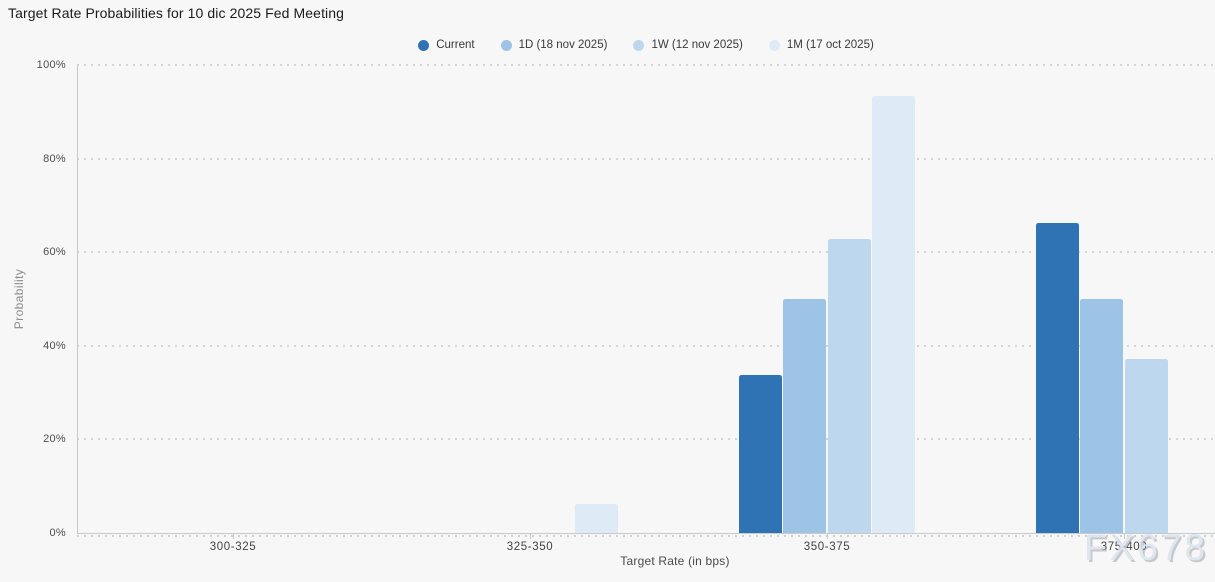  What do you see at coordinates (675, 561) in the screenshot?
I see `x-axis-title: Target Rate (in bps)` at bounding box center [675, 561].